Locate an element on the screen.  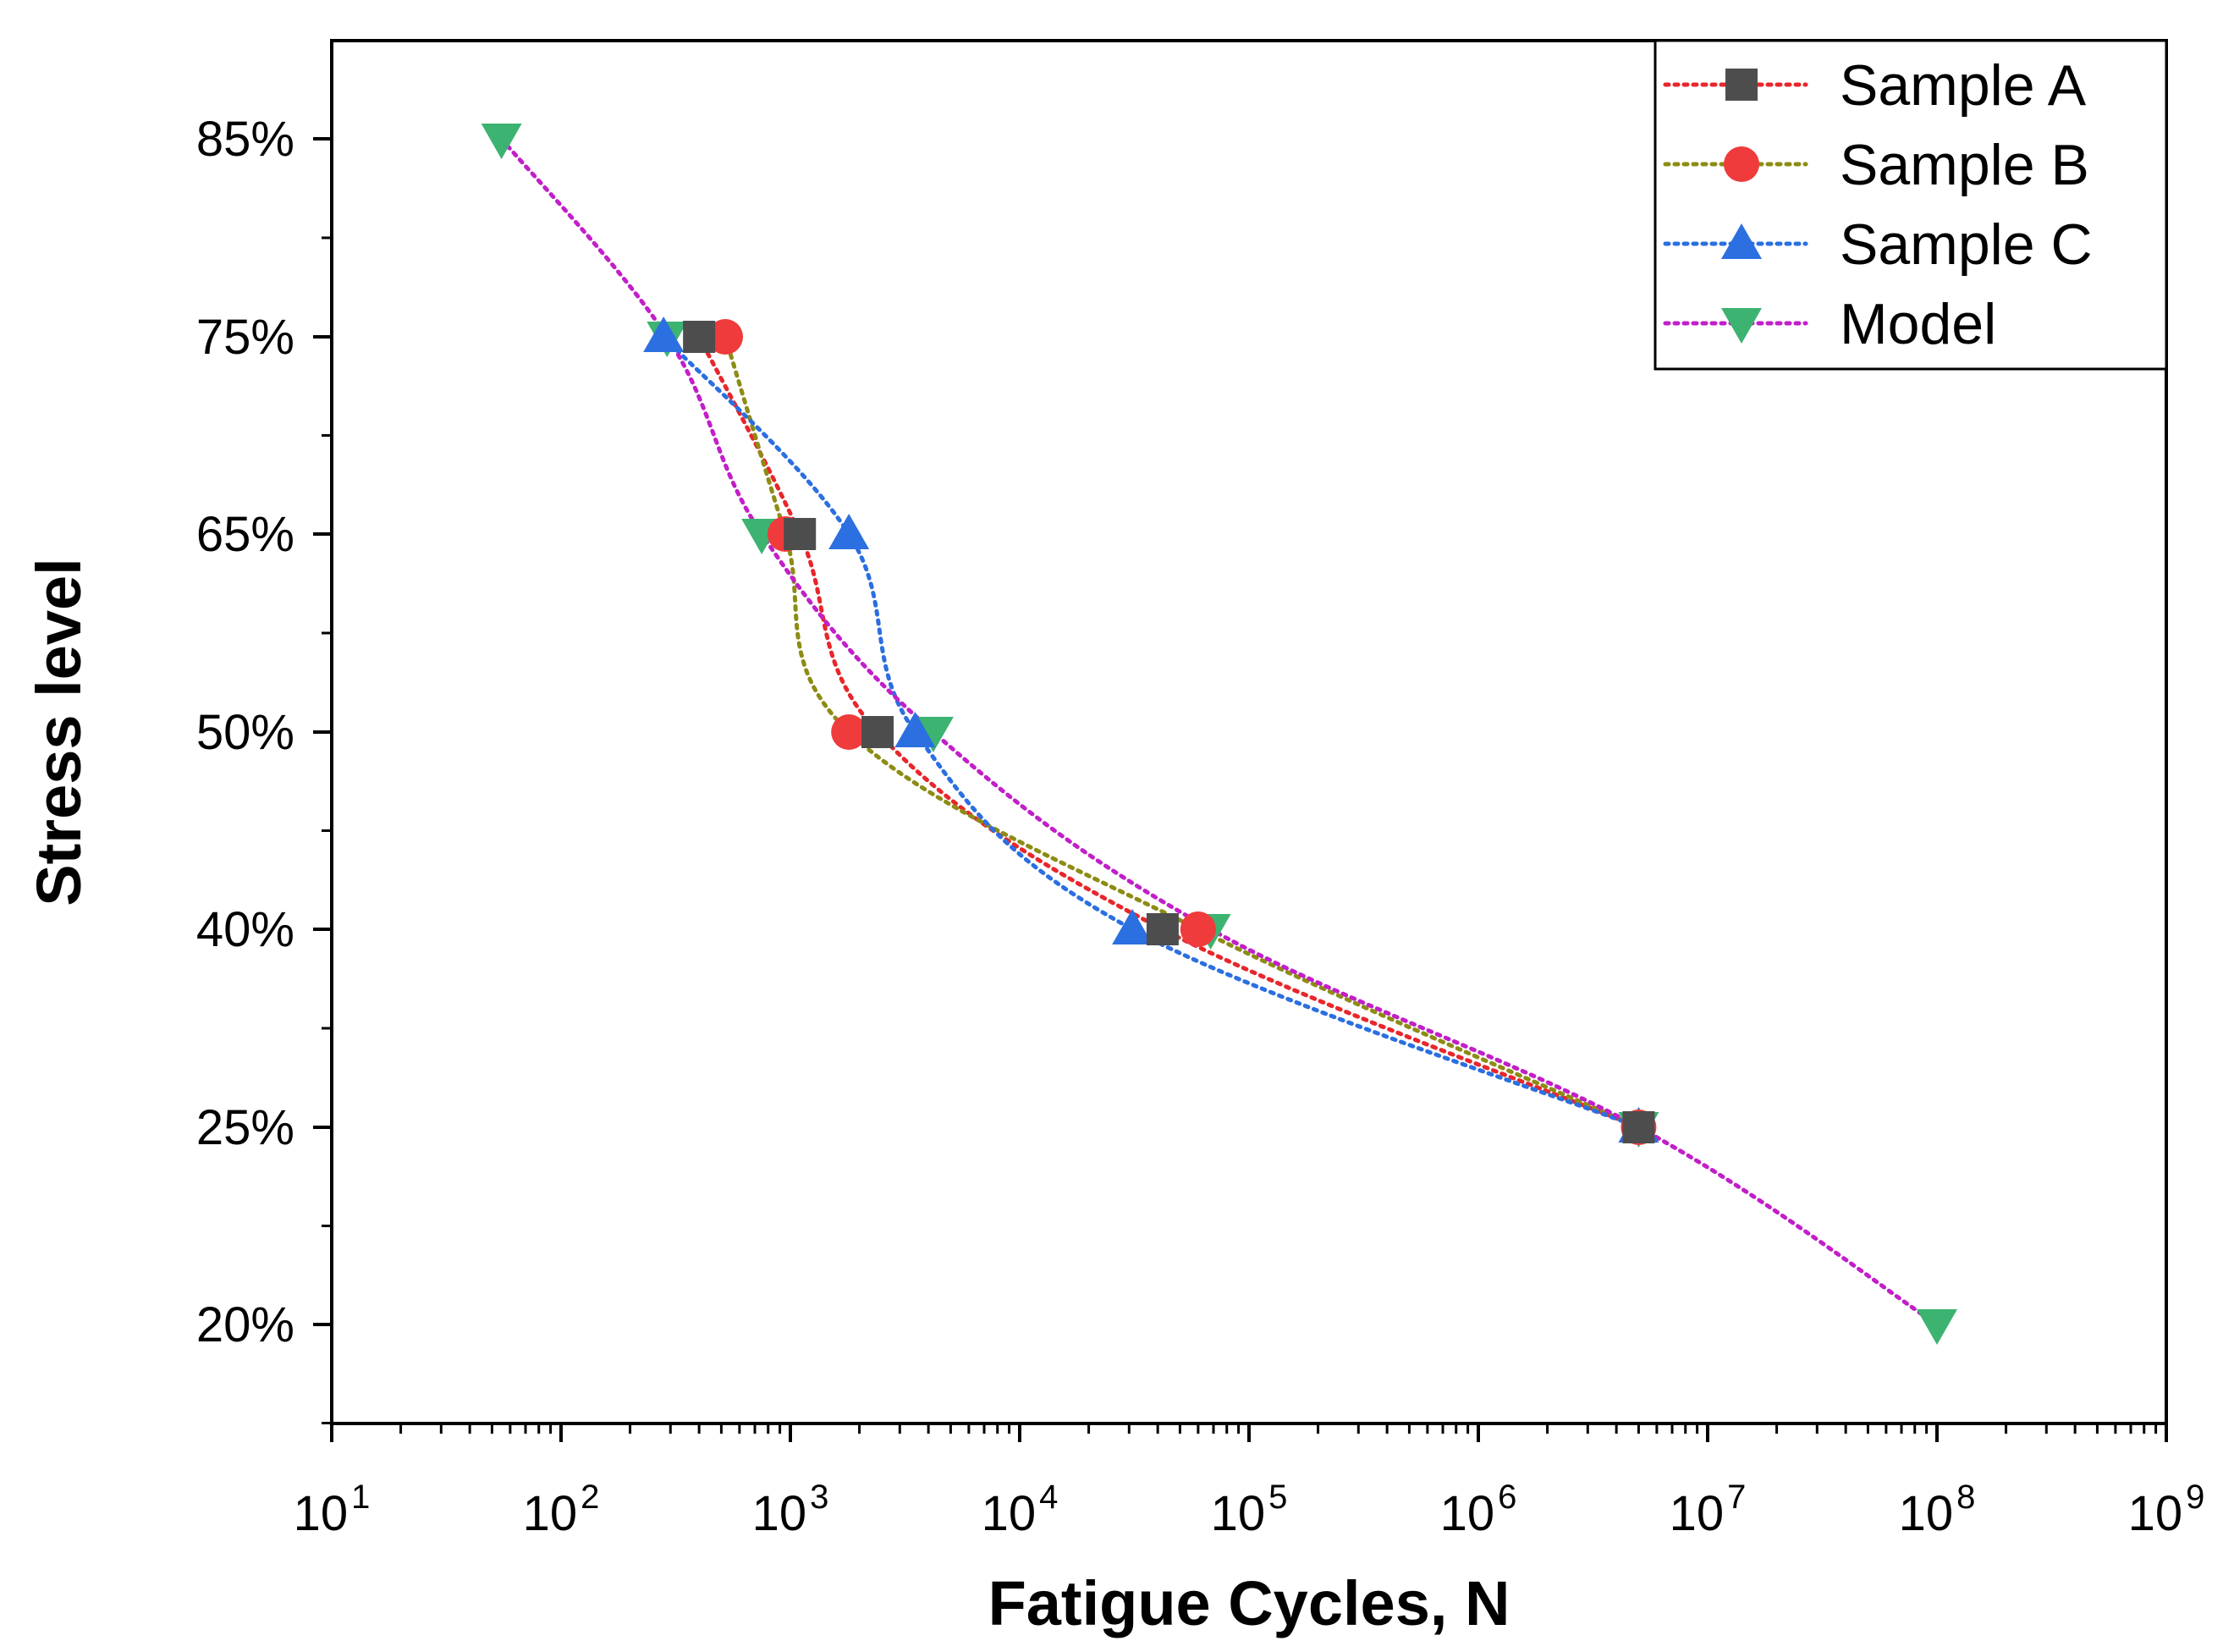
y-tick-label: 50% is located at coordinates (245, 732).